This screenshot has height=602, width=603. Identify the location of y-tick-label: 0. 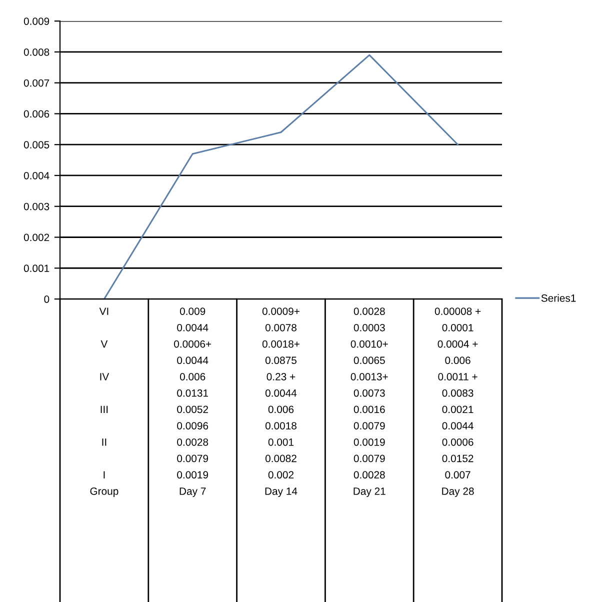
(47, 299).